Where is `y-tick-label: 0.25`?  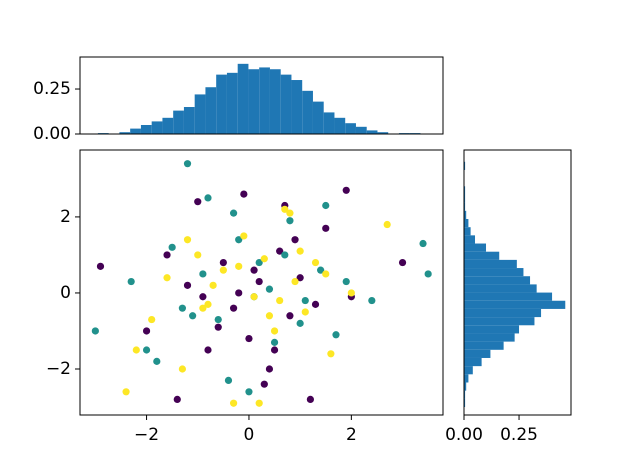 y-tick-label: 0.25 is located at coordinates (52, 89).